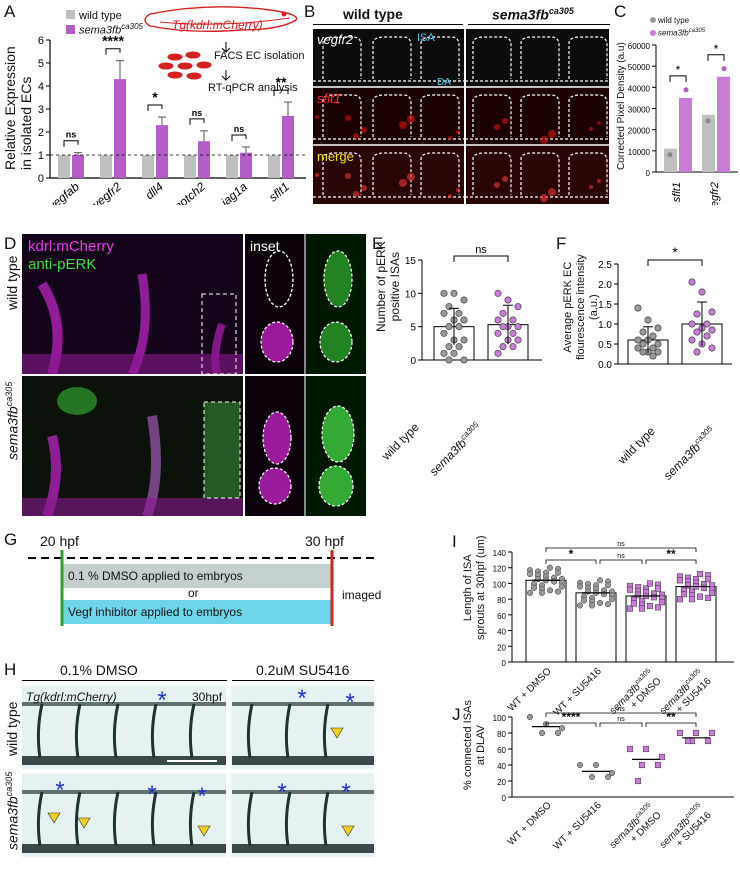 The width and height of the screenshot is (740, 874). I want to click on panel-h-micrographs: * * * * * * * *, so click(198, 771).